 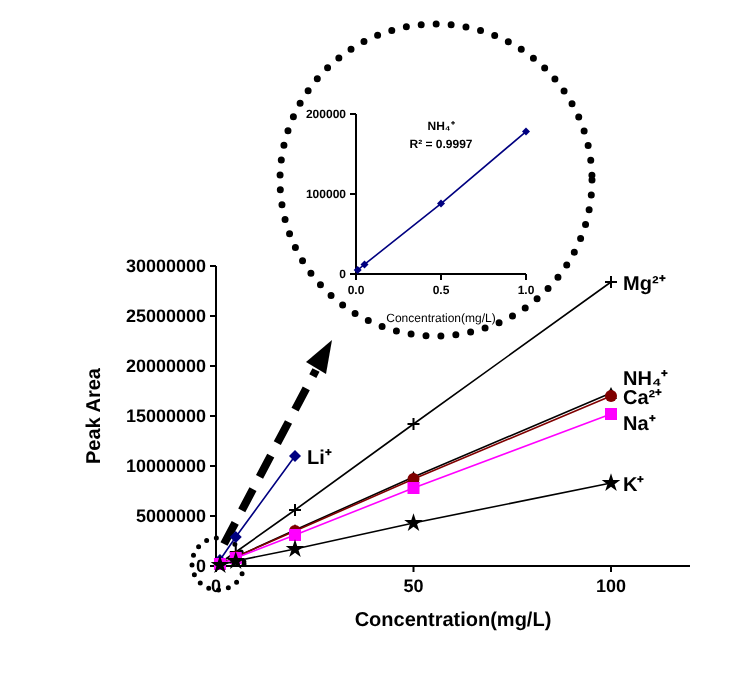 I want to click on y-axis-title: Peak Area, so click(x=95, y=415).